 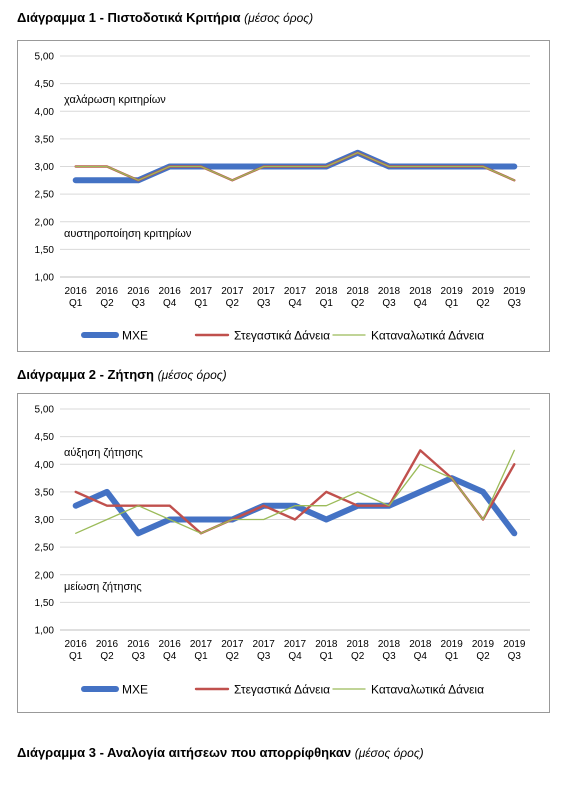 I want to click on chart1-annotation-upper: χαλάρωση κριτηρίων, so click(x=115, y=100).